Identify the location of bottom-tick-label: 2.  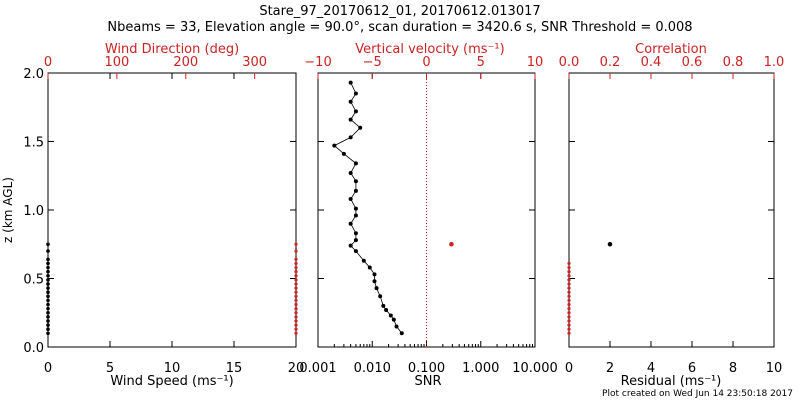
(610, 368).